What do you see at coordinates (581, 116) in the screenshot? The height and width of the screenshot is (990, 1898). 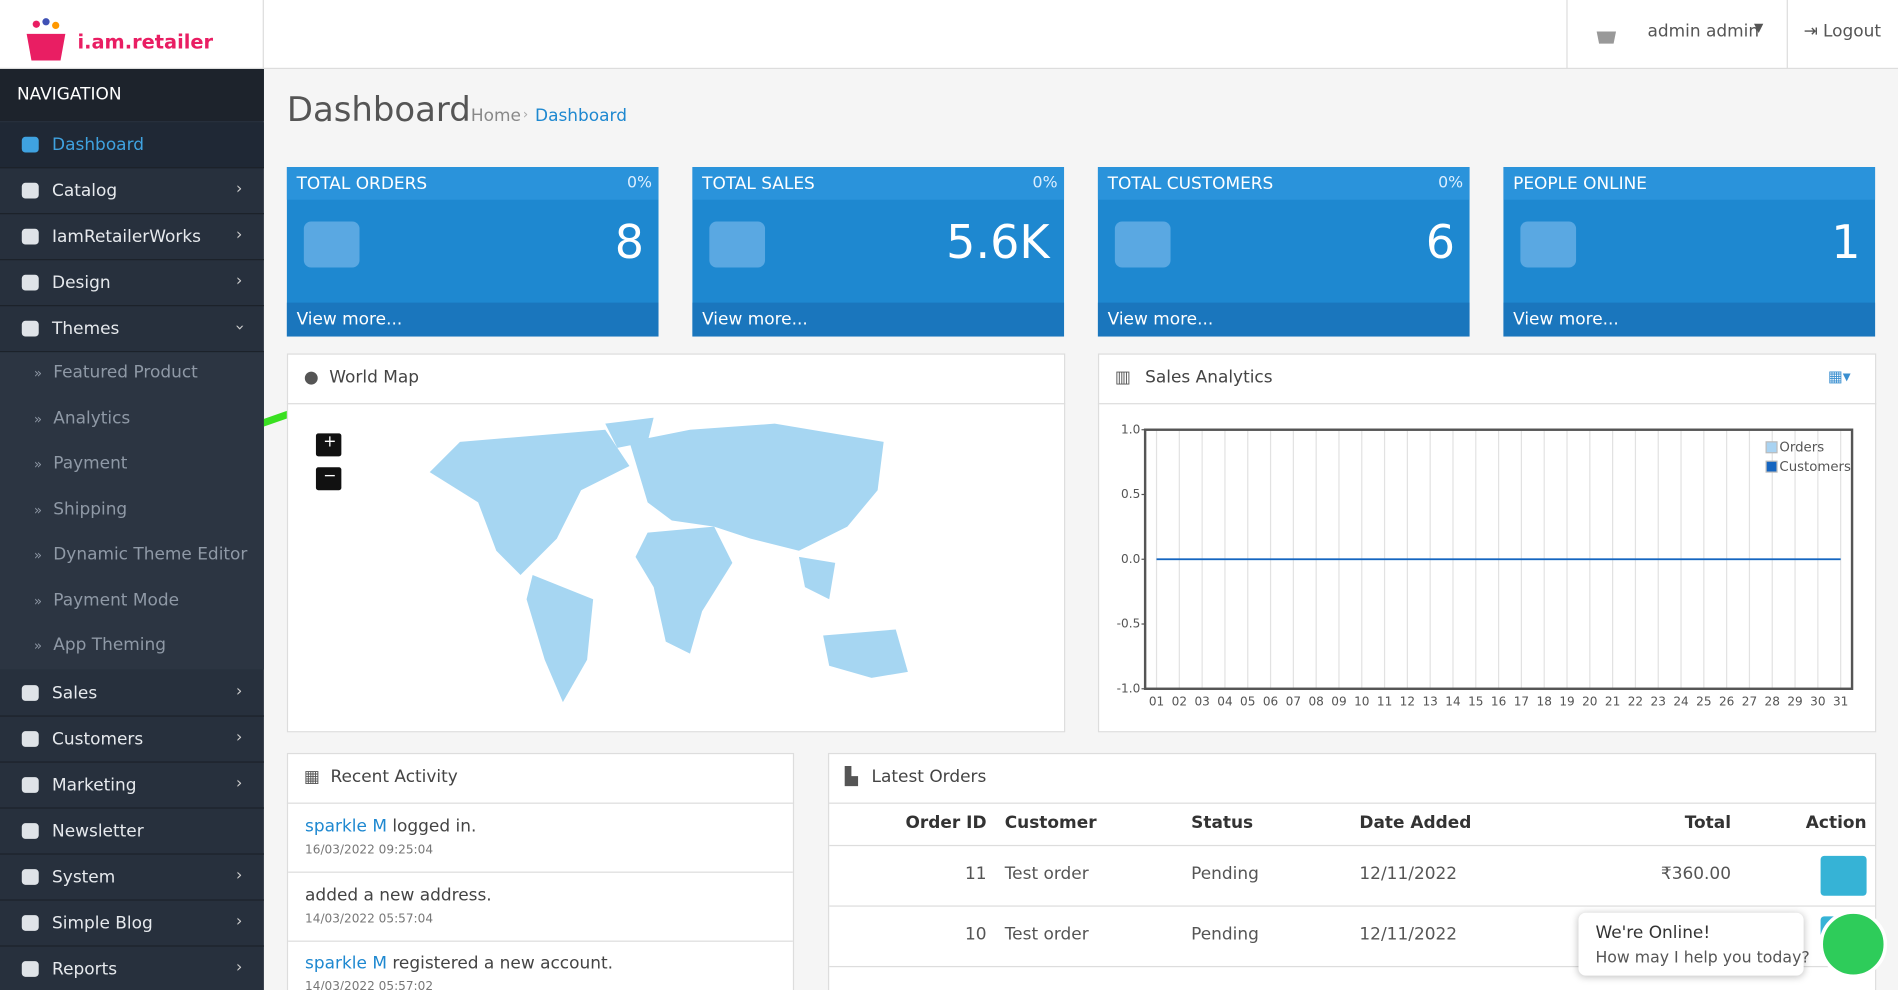 I see `breadcrumb: Dashboard` at bounding box center [581, 116].